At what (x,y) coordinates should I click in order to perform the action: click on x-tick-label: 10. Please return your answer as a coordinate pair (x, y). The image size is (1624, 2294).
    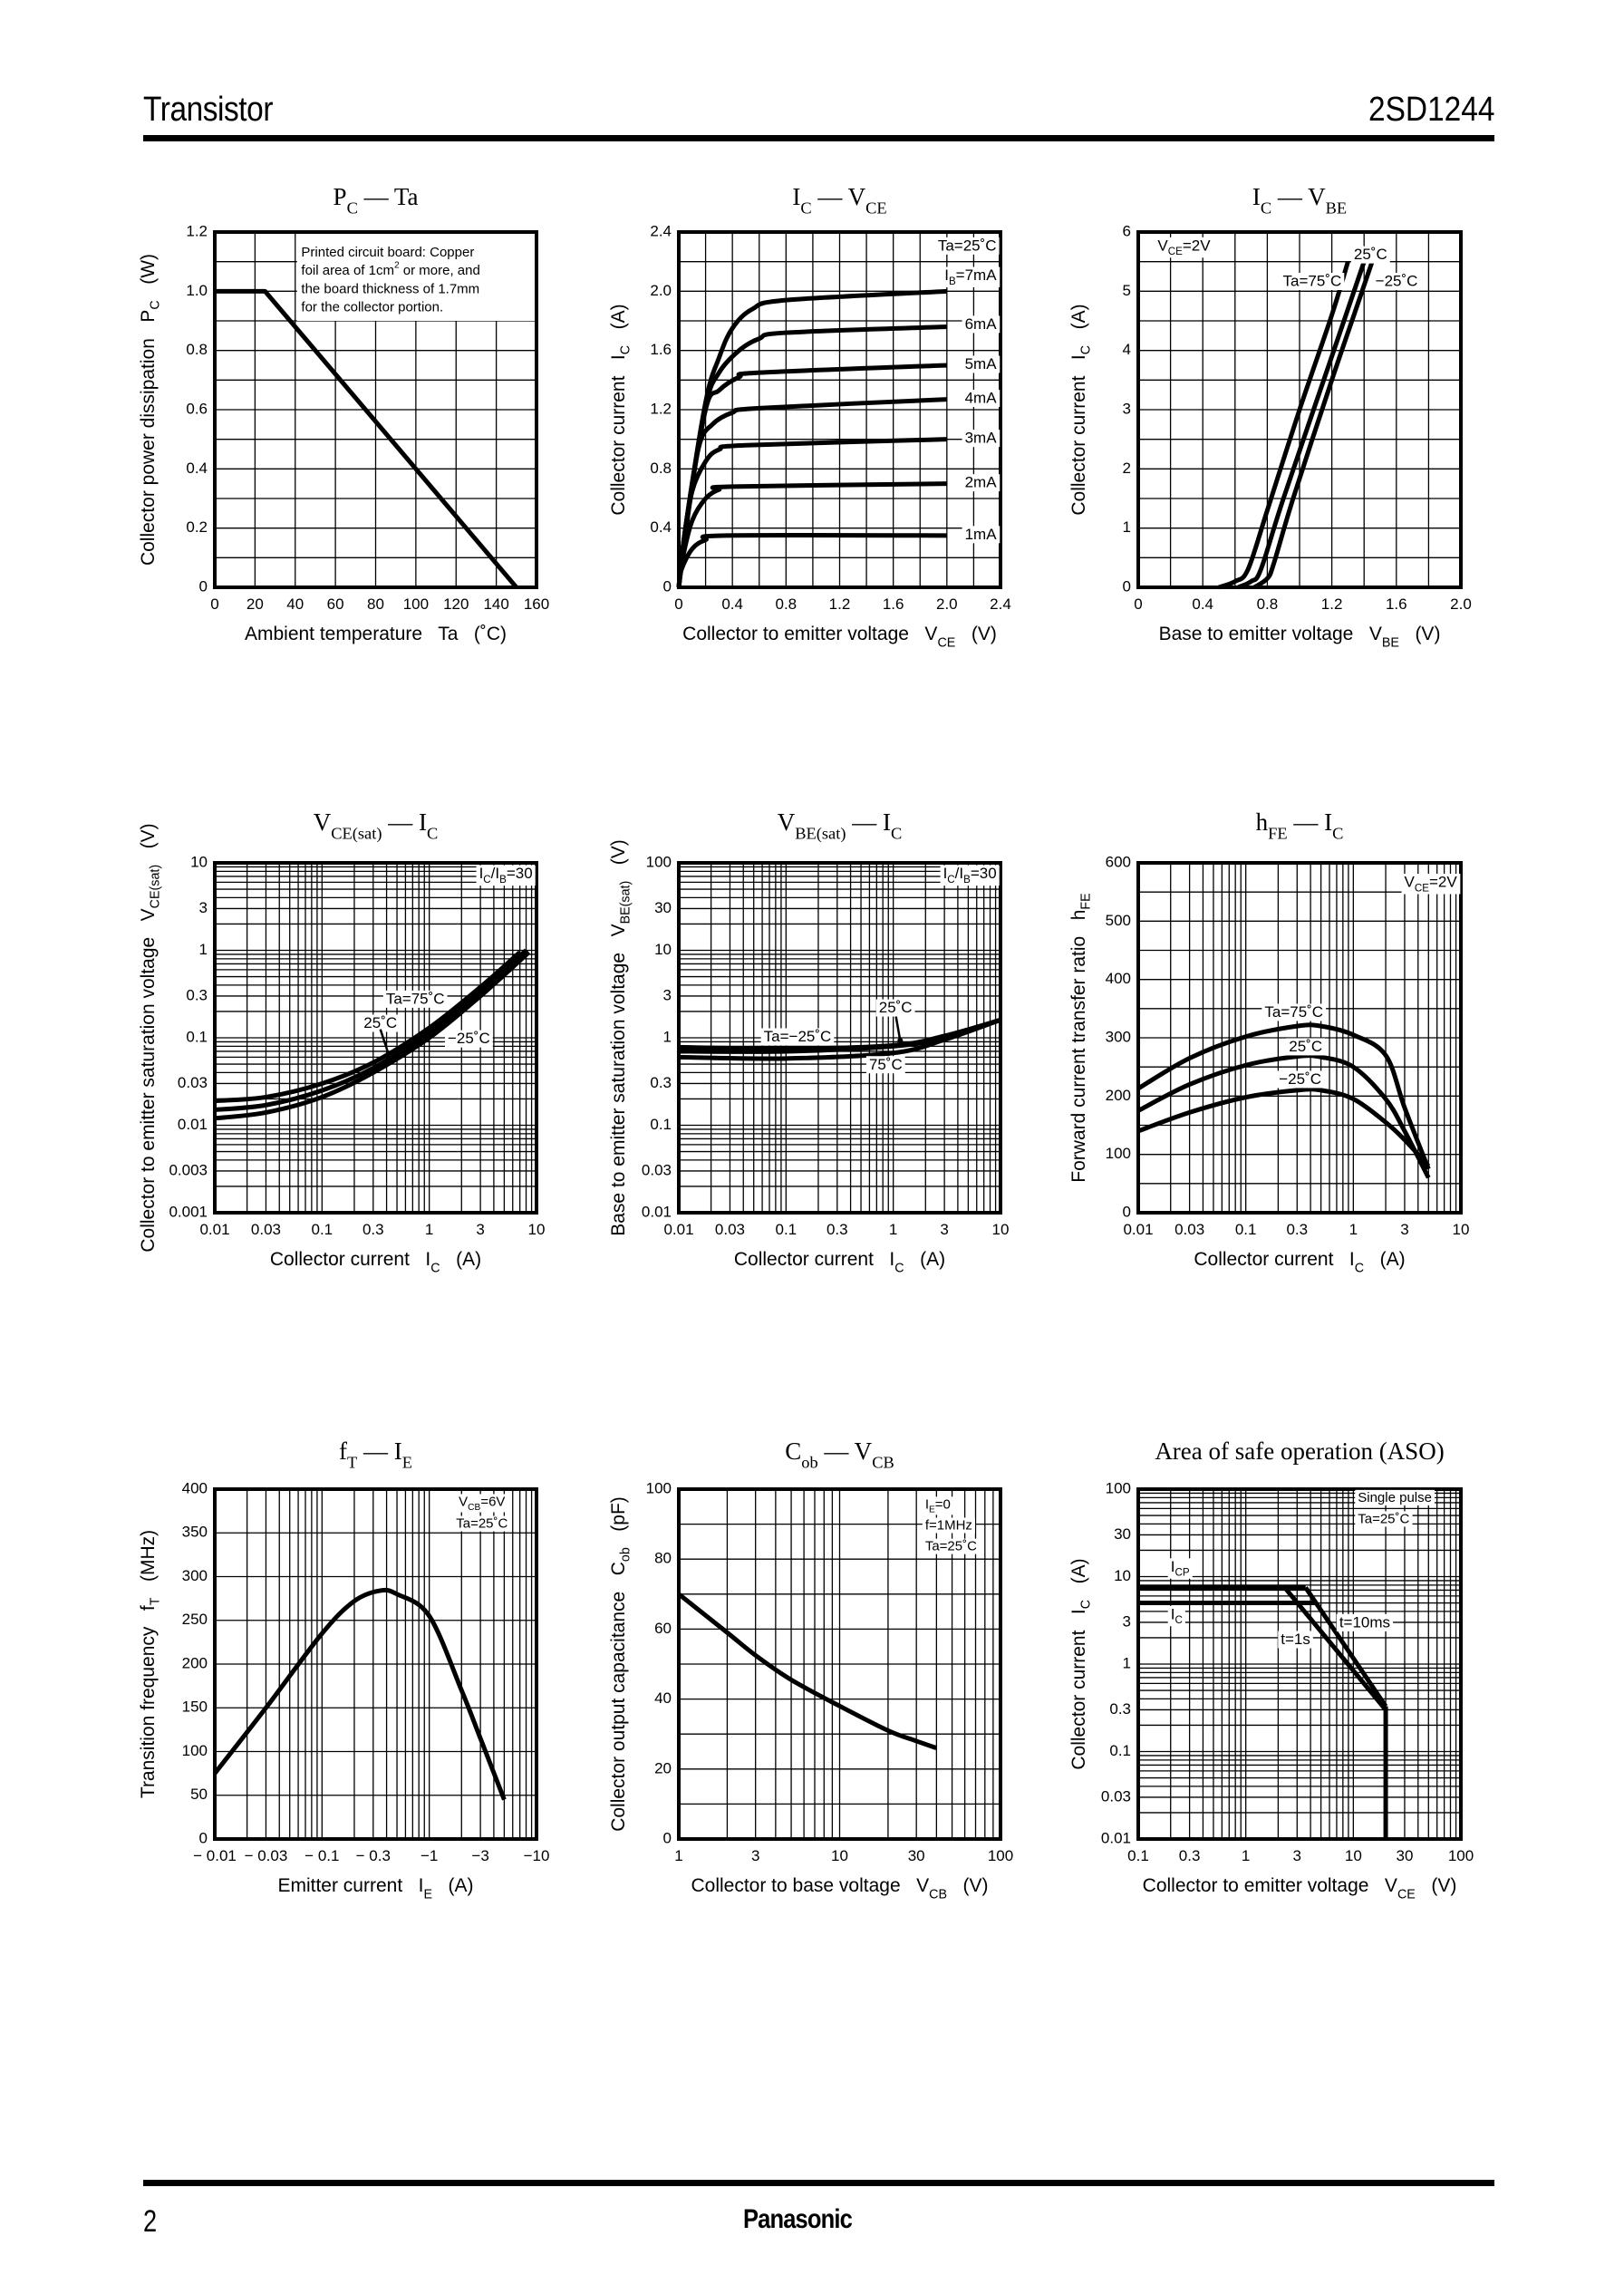
    Looking at the image, I should click on (1353, 1855).